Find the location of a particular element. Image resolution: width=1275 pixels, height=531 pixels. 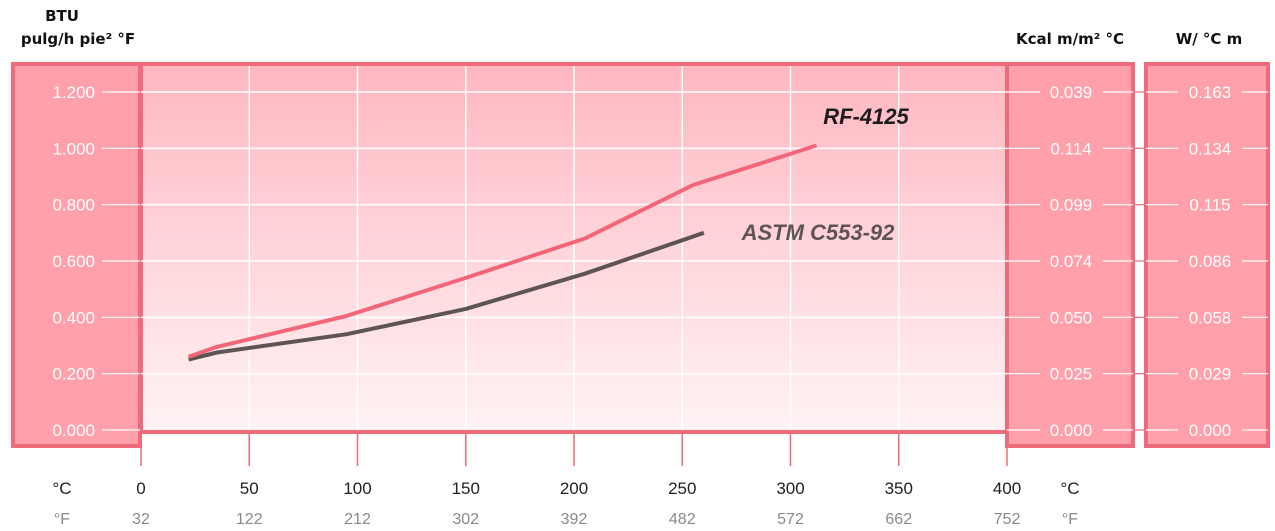

x-tick-label-celsius: 350 is located at coordinates (899, 488).